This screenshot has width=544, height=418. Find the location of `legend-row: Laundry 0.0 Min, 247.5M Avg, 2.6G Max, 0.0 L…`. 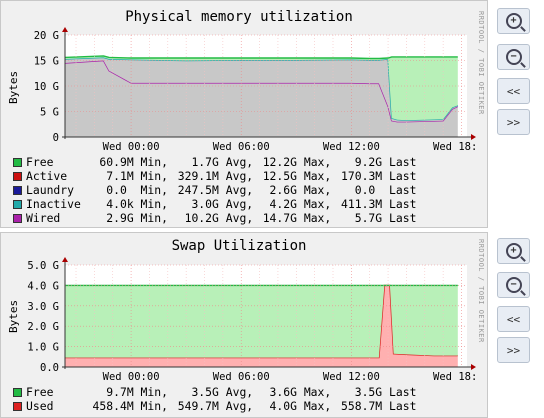

legend-row: Laundry 0.0 Min, 247.5M Avg, 2.6G Max, 0.0 L… is located at coordinates (214, 190).